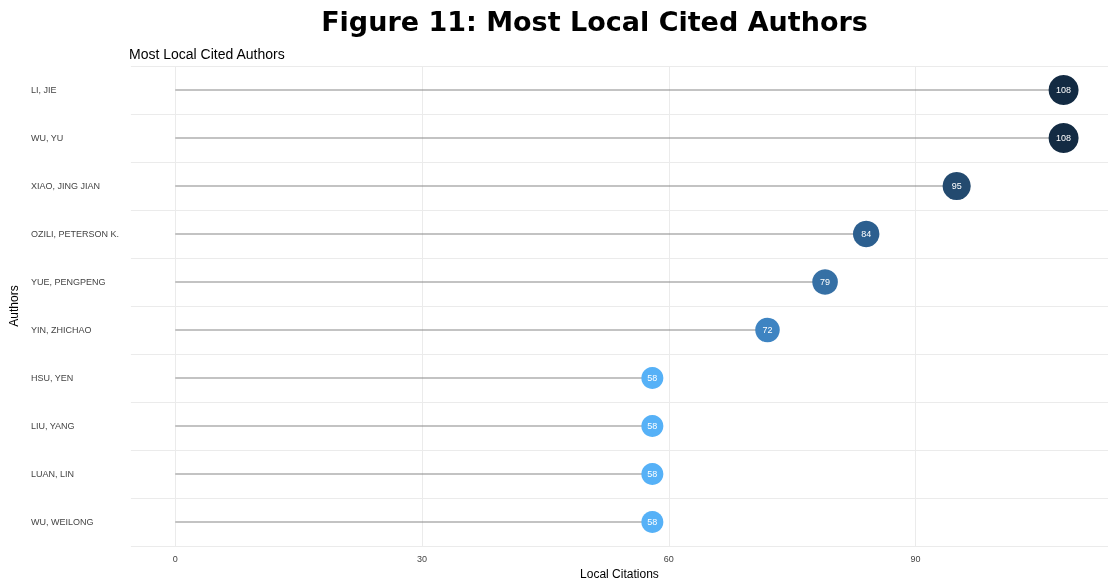  I want to click on y-tick-label: HSU, YEN, so click(52, 378).